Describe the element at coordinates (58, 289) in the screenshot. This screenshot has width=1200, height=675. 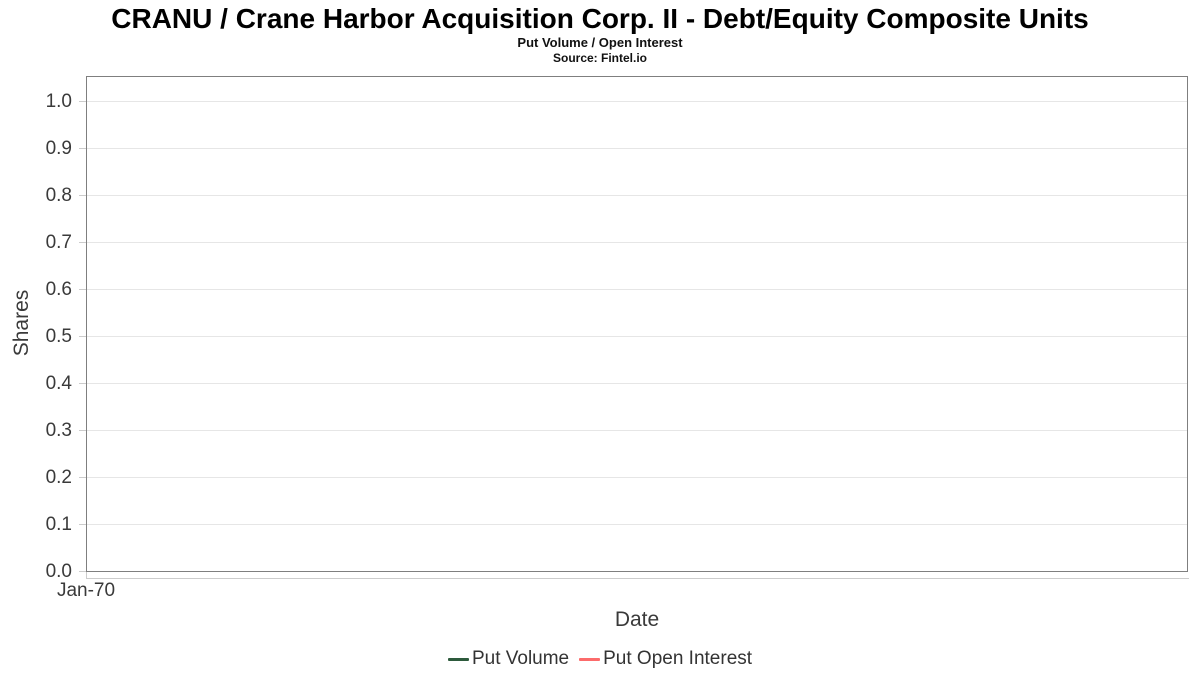
I see `y-tick-label: 0.6` at that location.